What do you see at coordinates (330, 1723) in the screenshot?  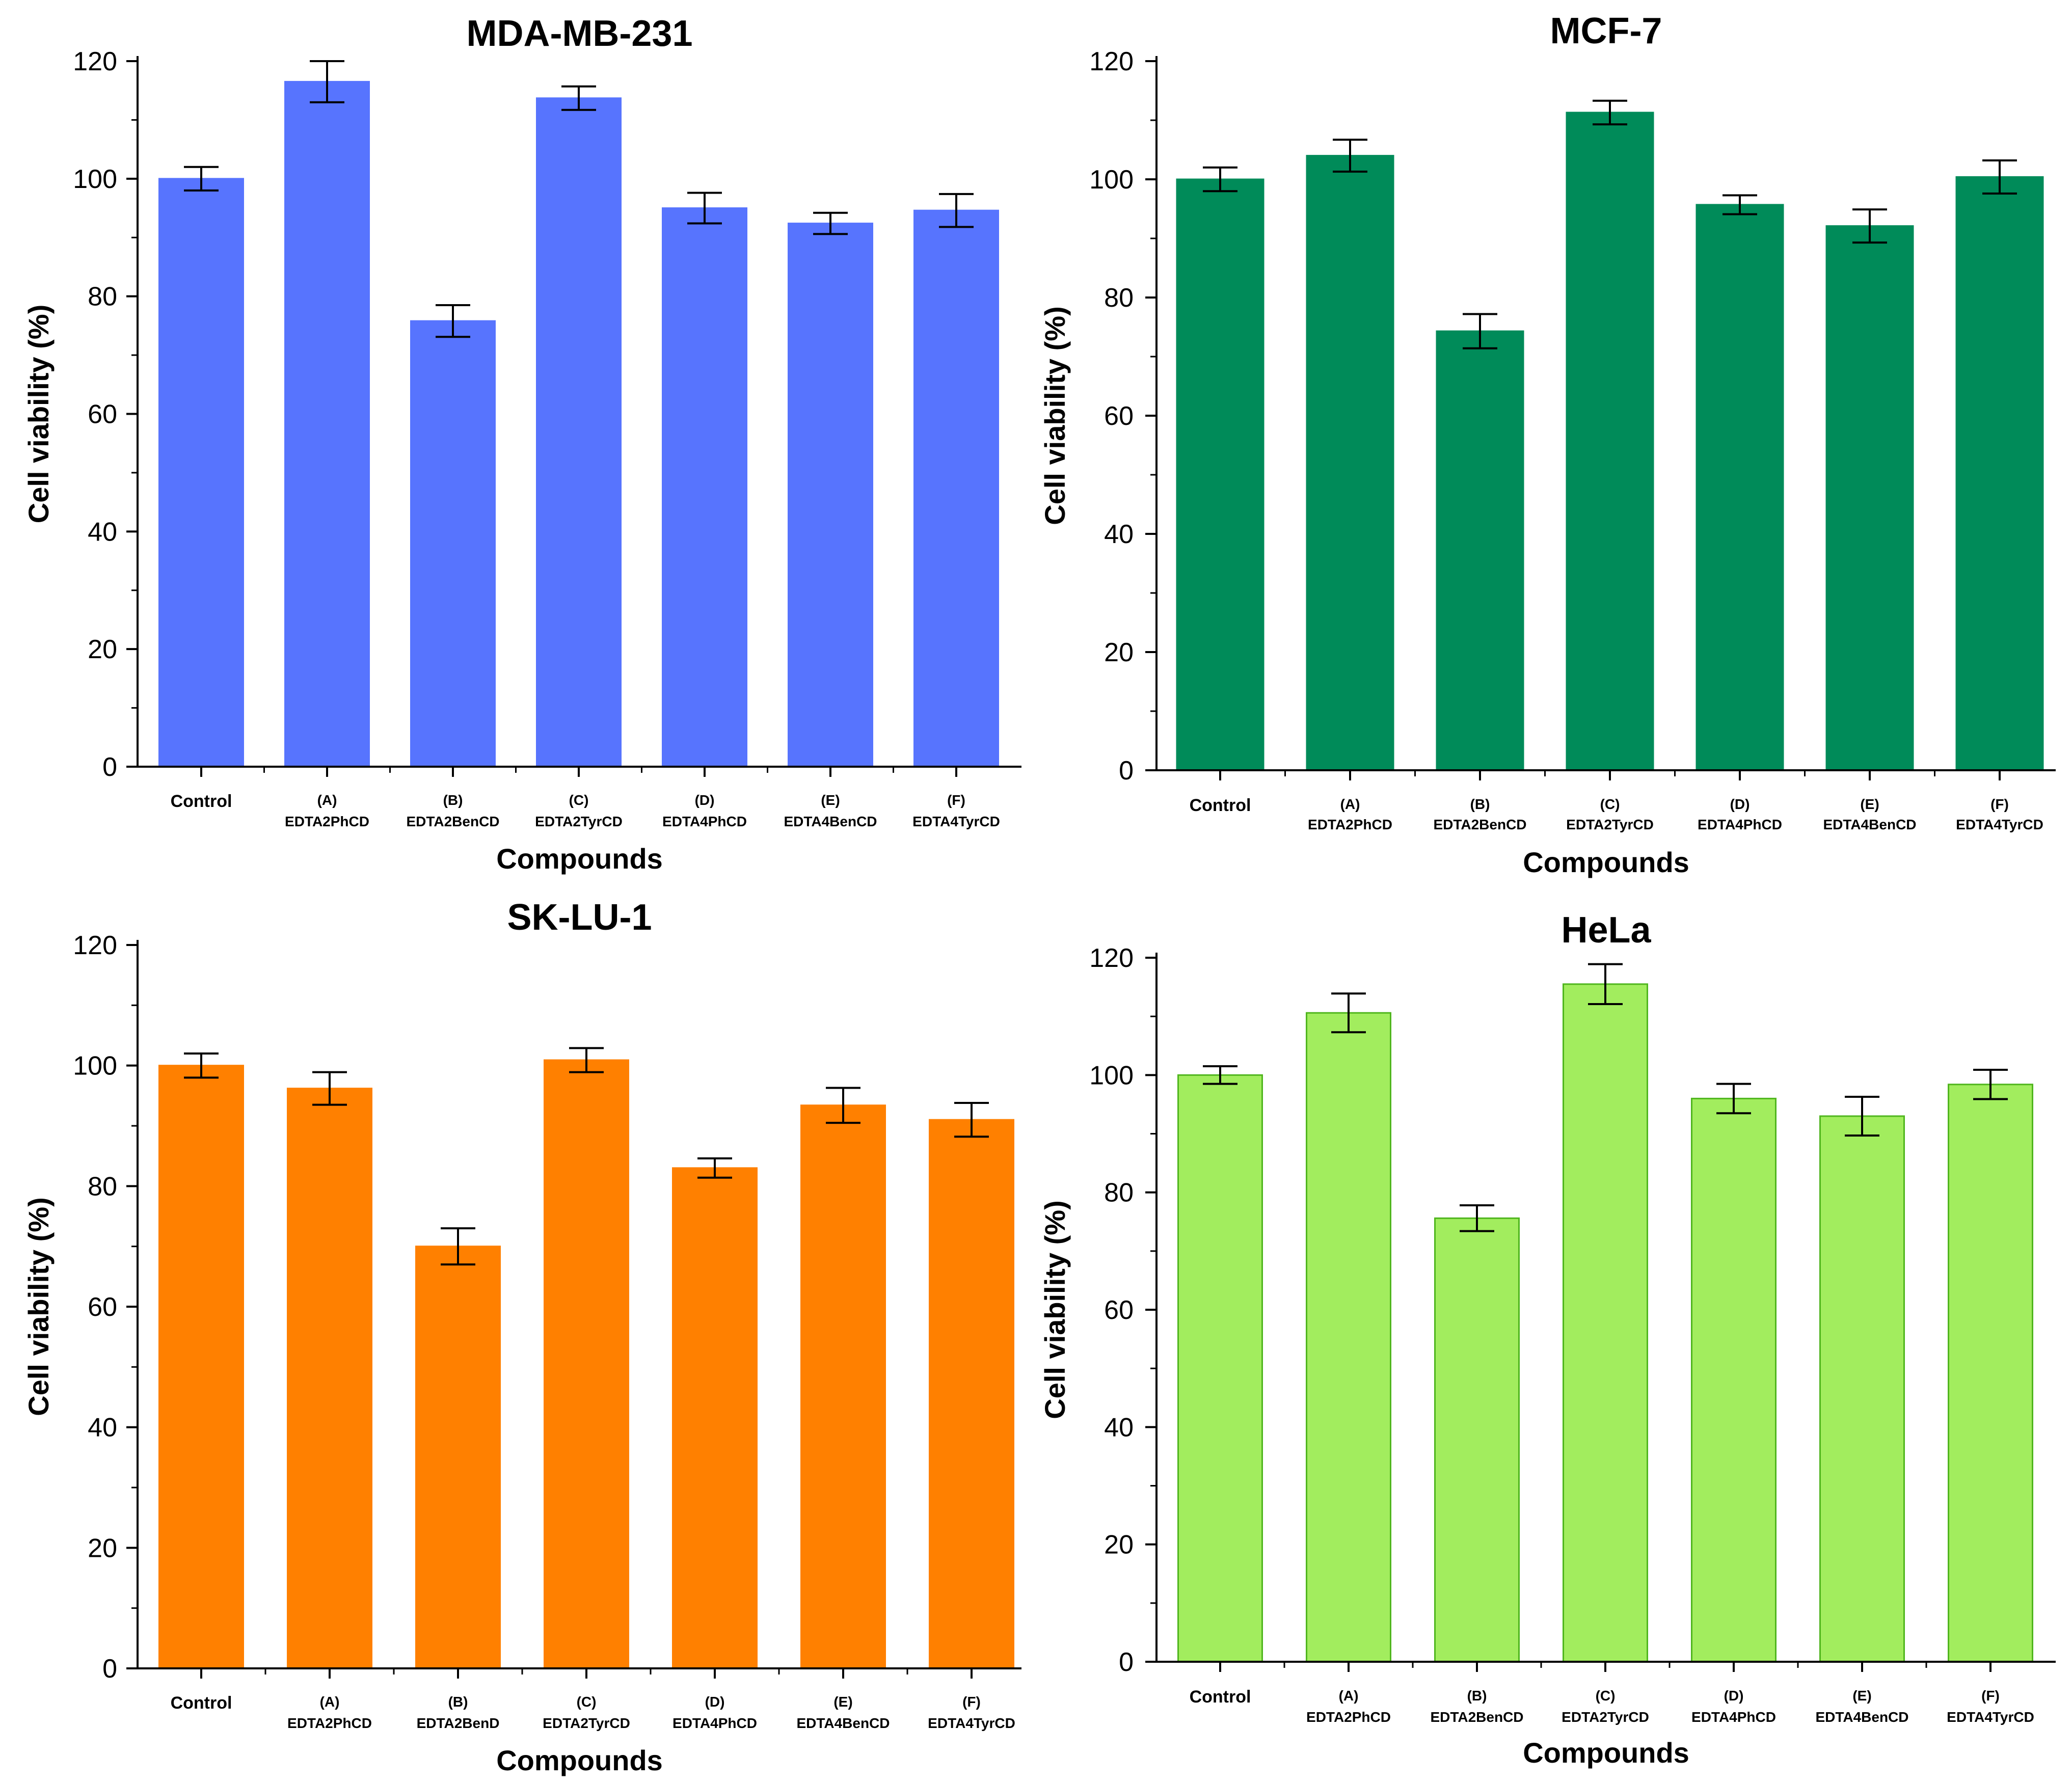 I see `x-tick-label: EDTA2PhCD` at bounding box center [330, 1723].